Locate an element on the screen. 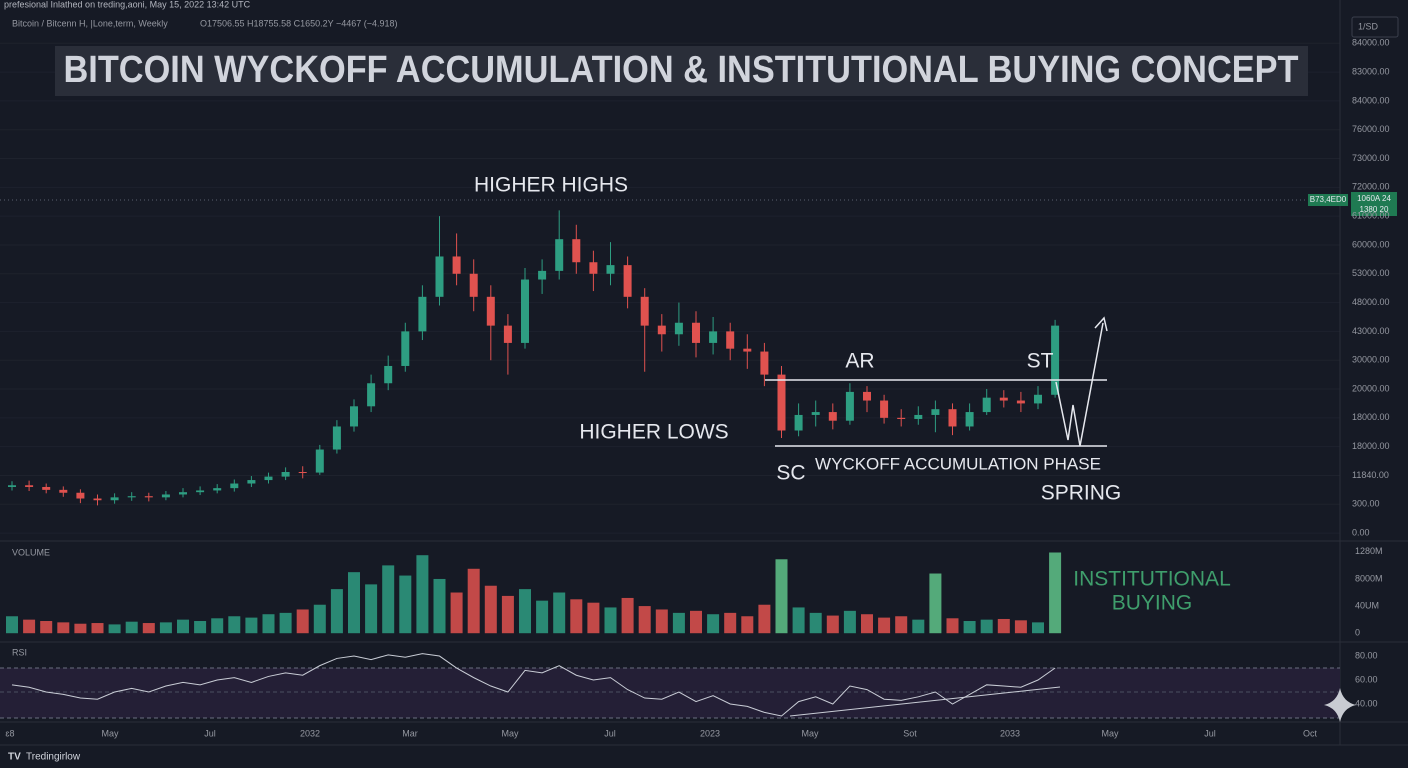 Image resolution: width=1408 pixels, height=768 pixels. y-tick-label: 0.00 is located at coordinates (1361, 532).